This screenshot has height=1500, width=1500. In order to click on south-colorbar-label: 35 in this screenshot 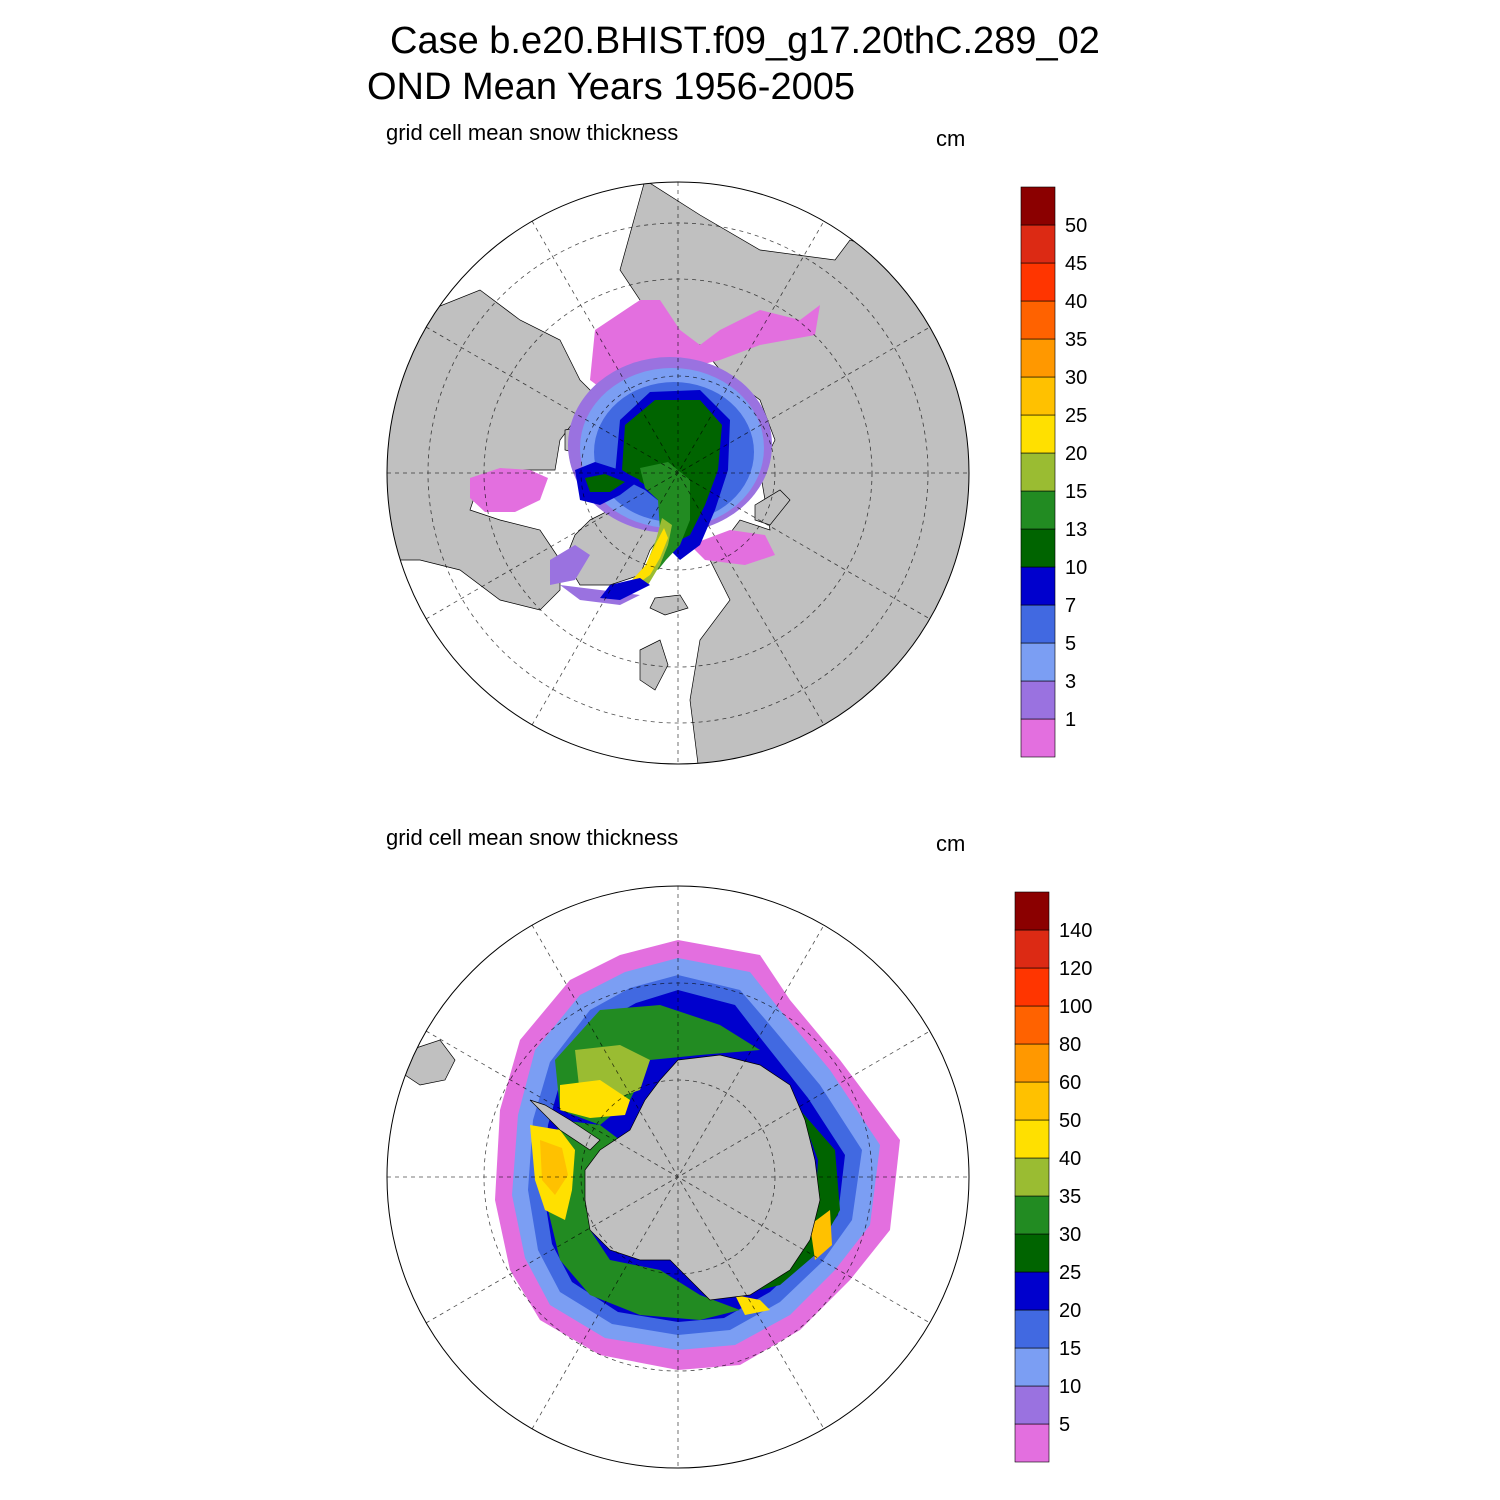, I will do `click(1070, 1197)`.